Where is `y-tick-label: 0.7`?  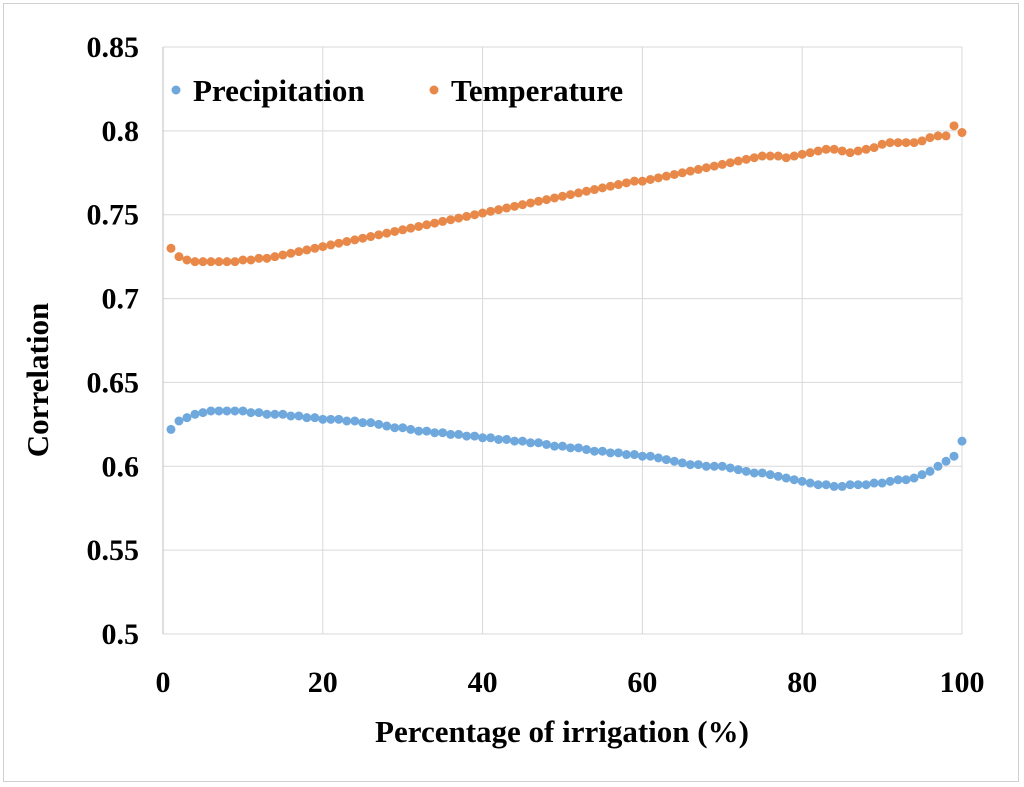
y-tick-label: 0.7 is located at coordinates (121, 299).